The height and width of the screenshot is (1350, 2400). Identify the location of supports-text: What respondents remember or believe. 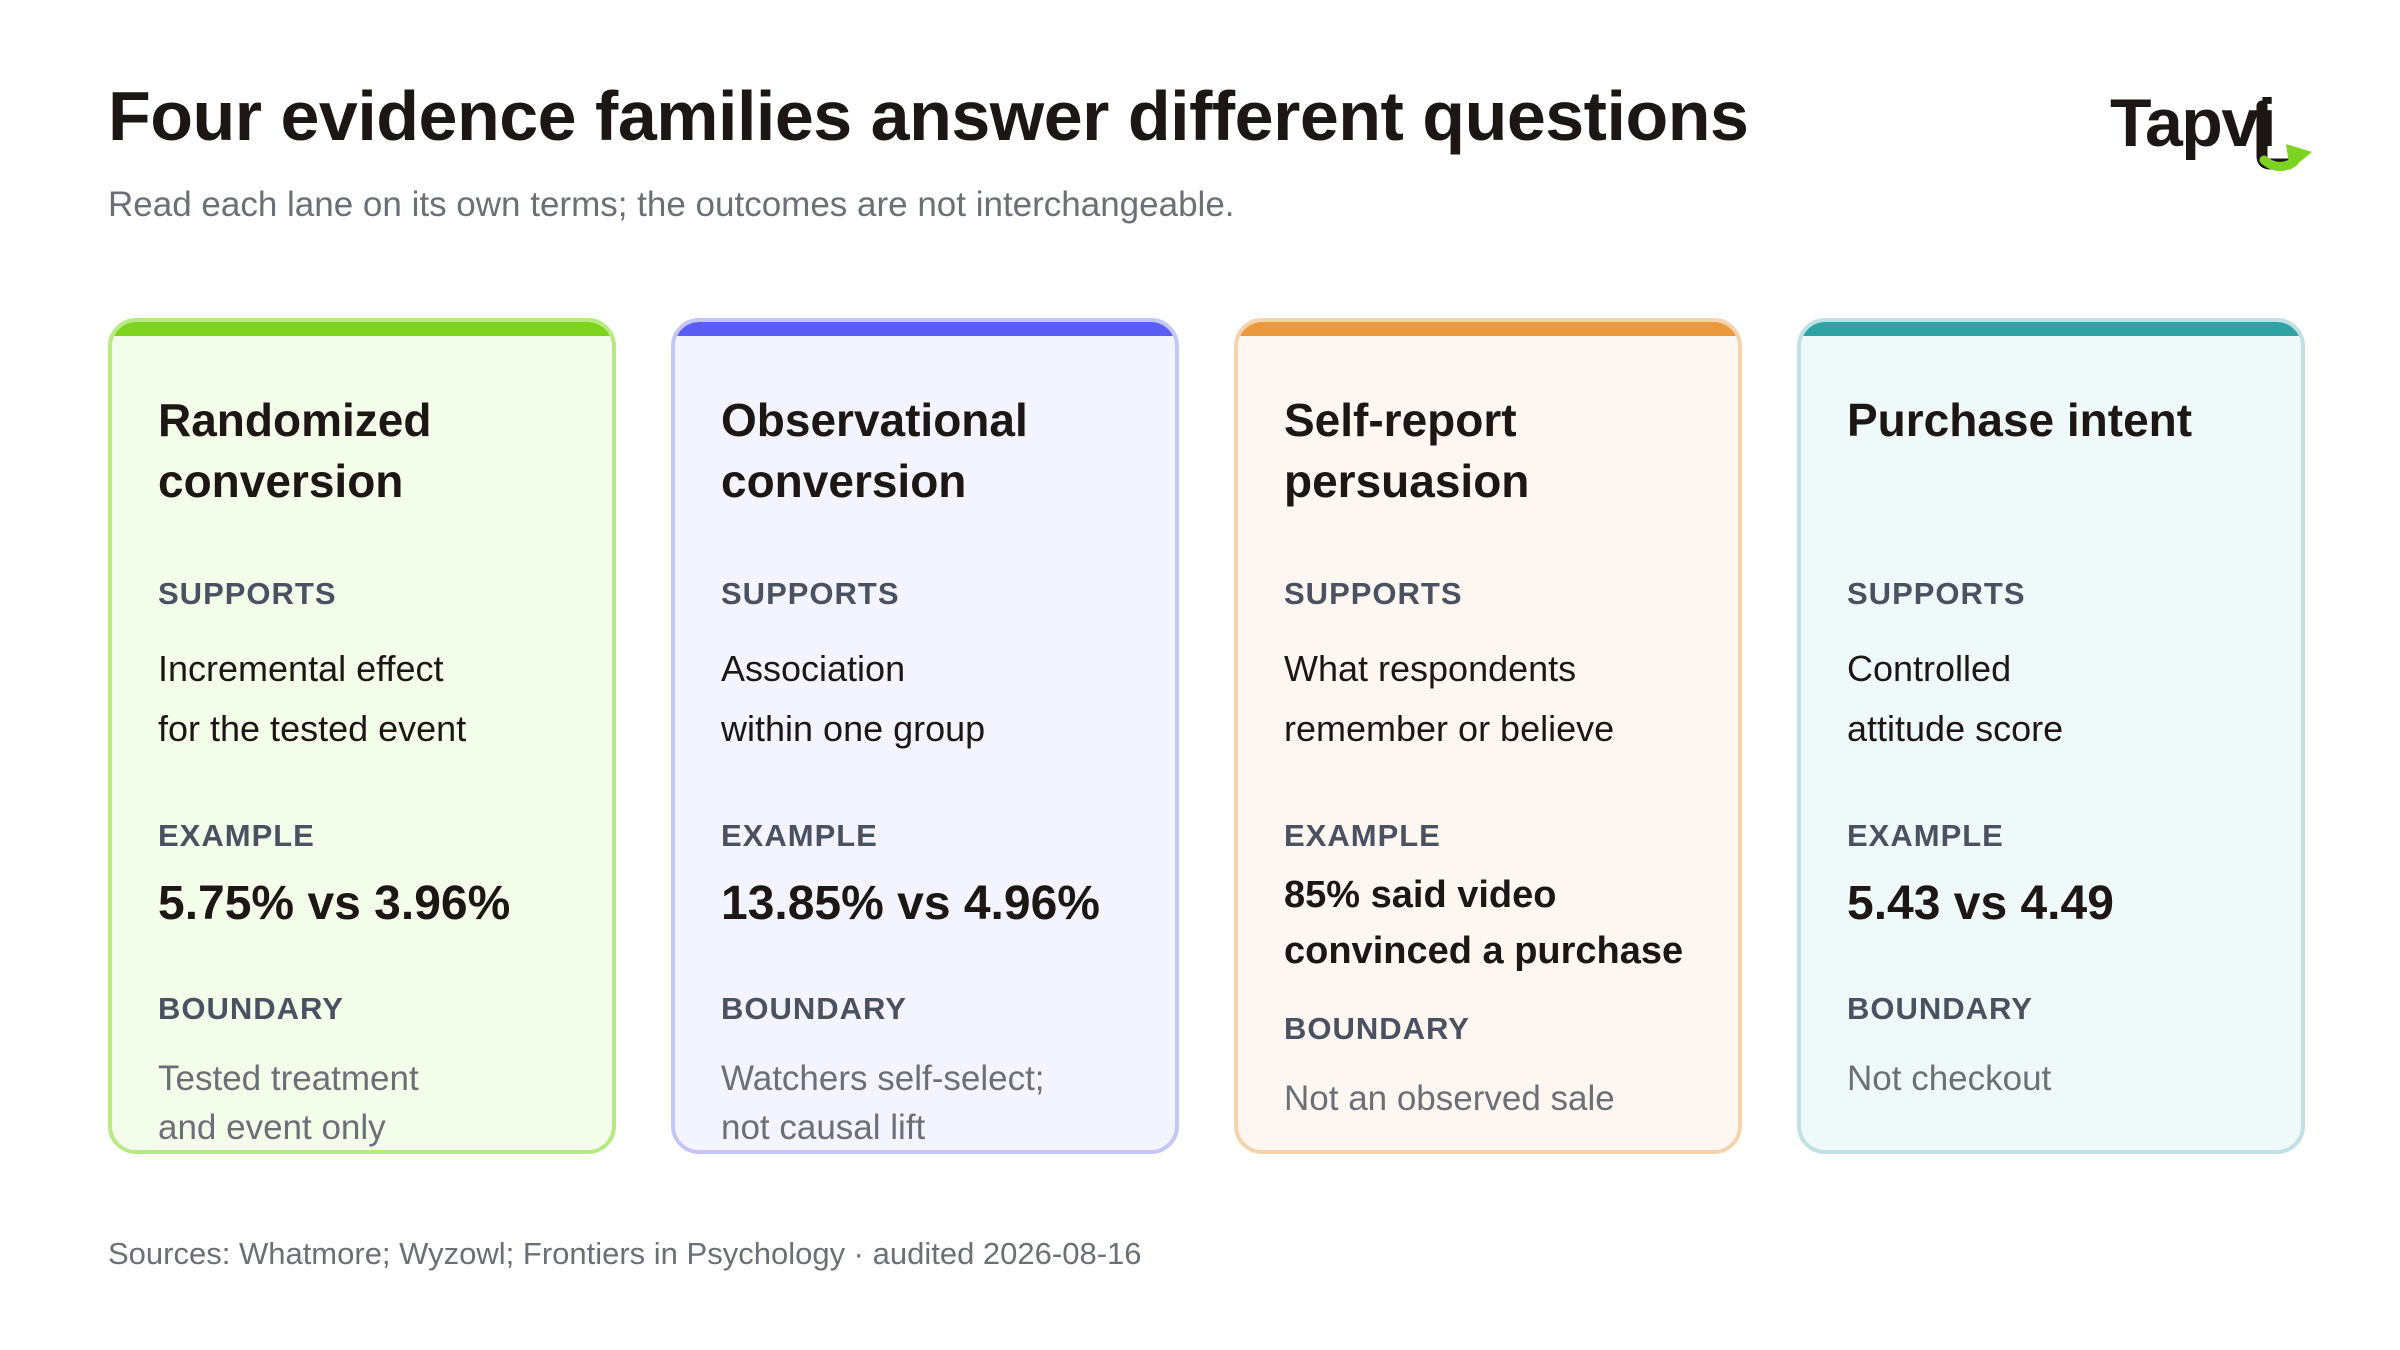
(1449, 698).